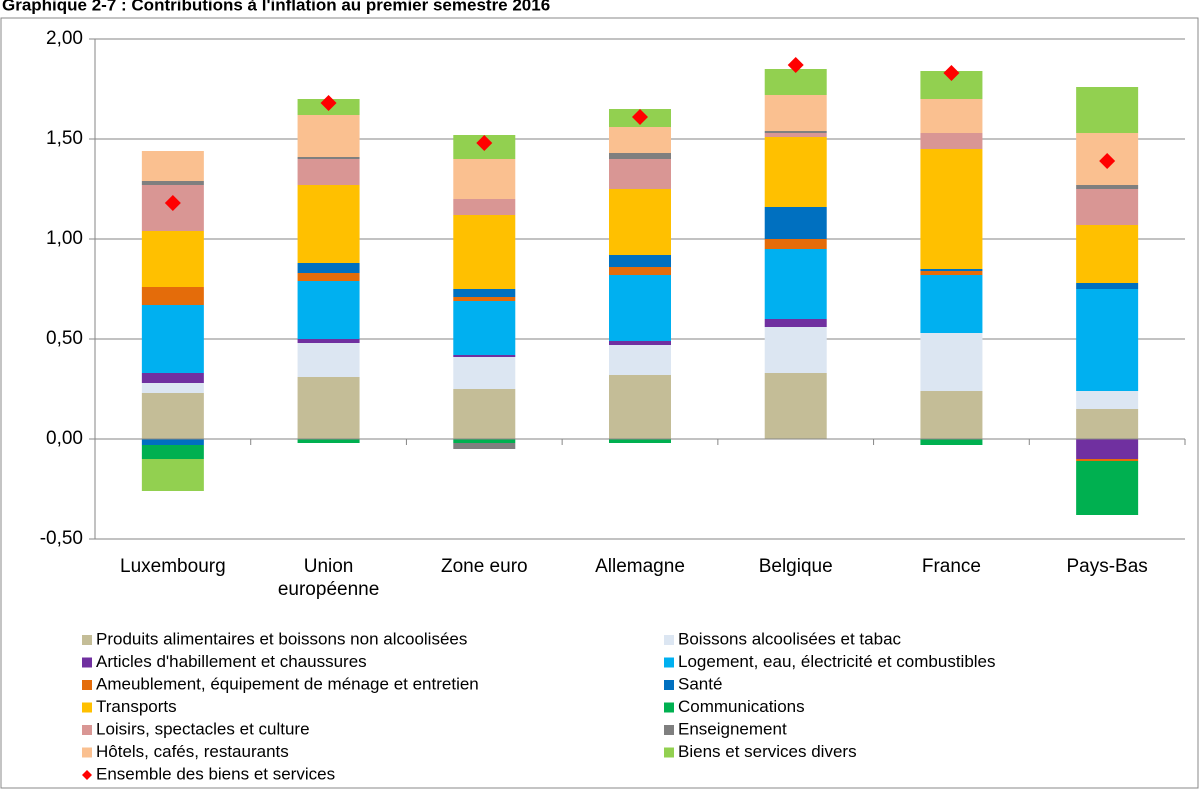 Image resolution: width=1200 pixels, height=789 pixels. I want to click on legend-label: Ensemble des biens et services, so click(215, 773).